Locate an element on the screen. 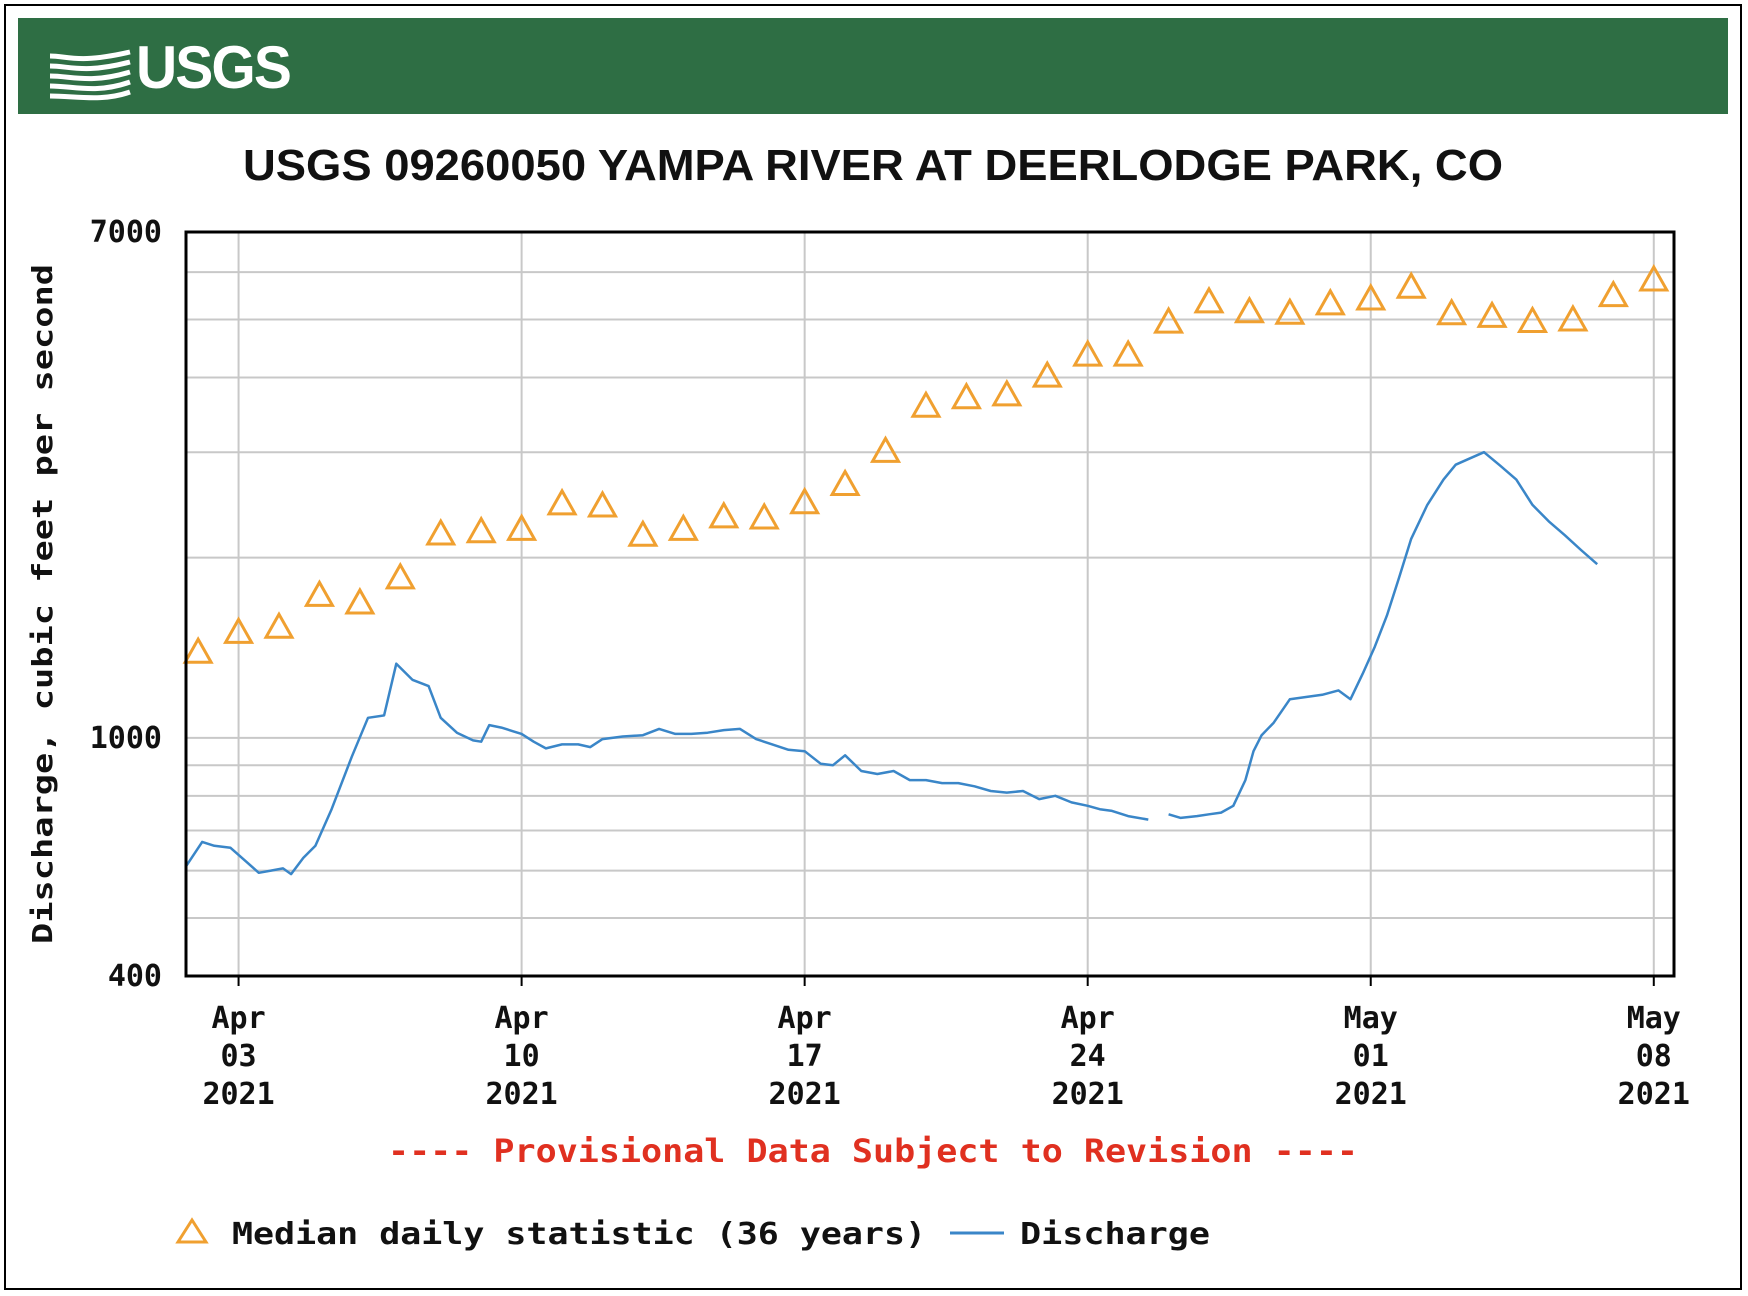 This screenshot has width=1748, height=1296. x-tick-label-3-month: Apr is located at coordinates (1088, 1018).